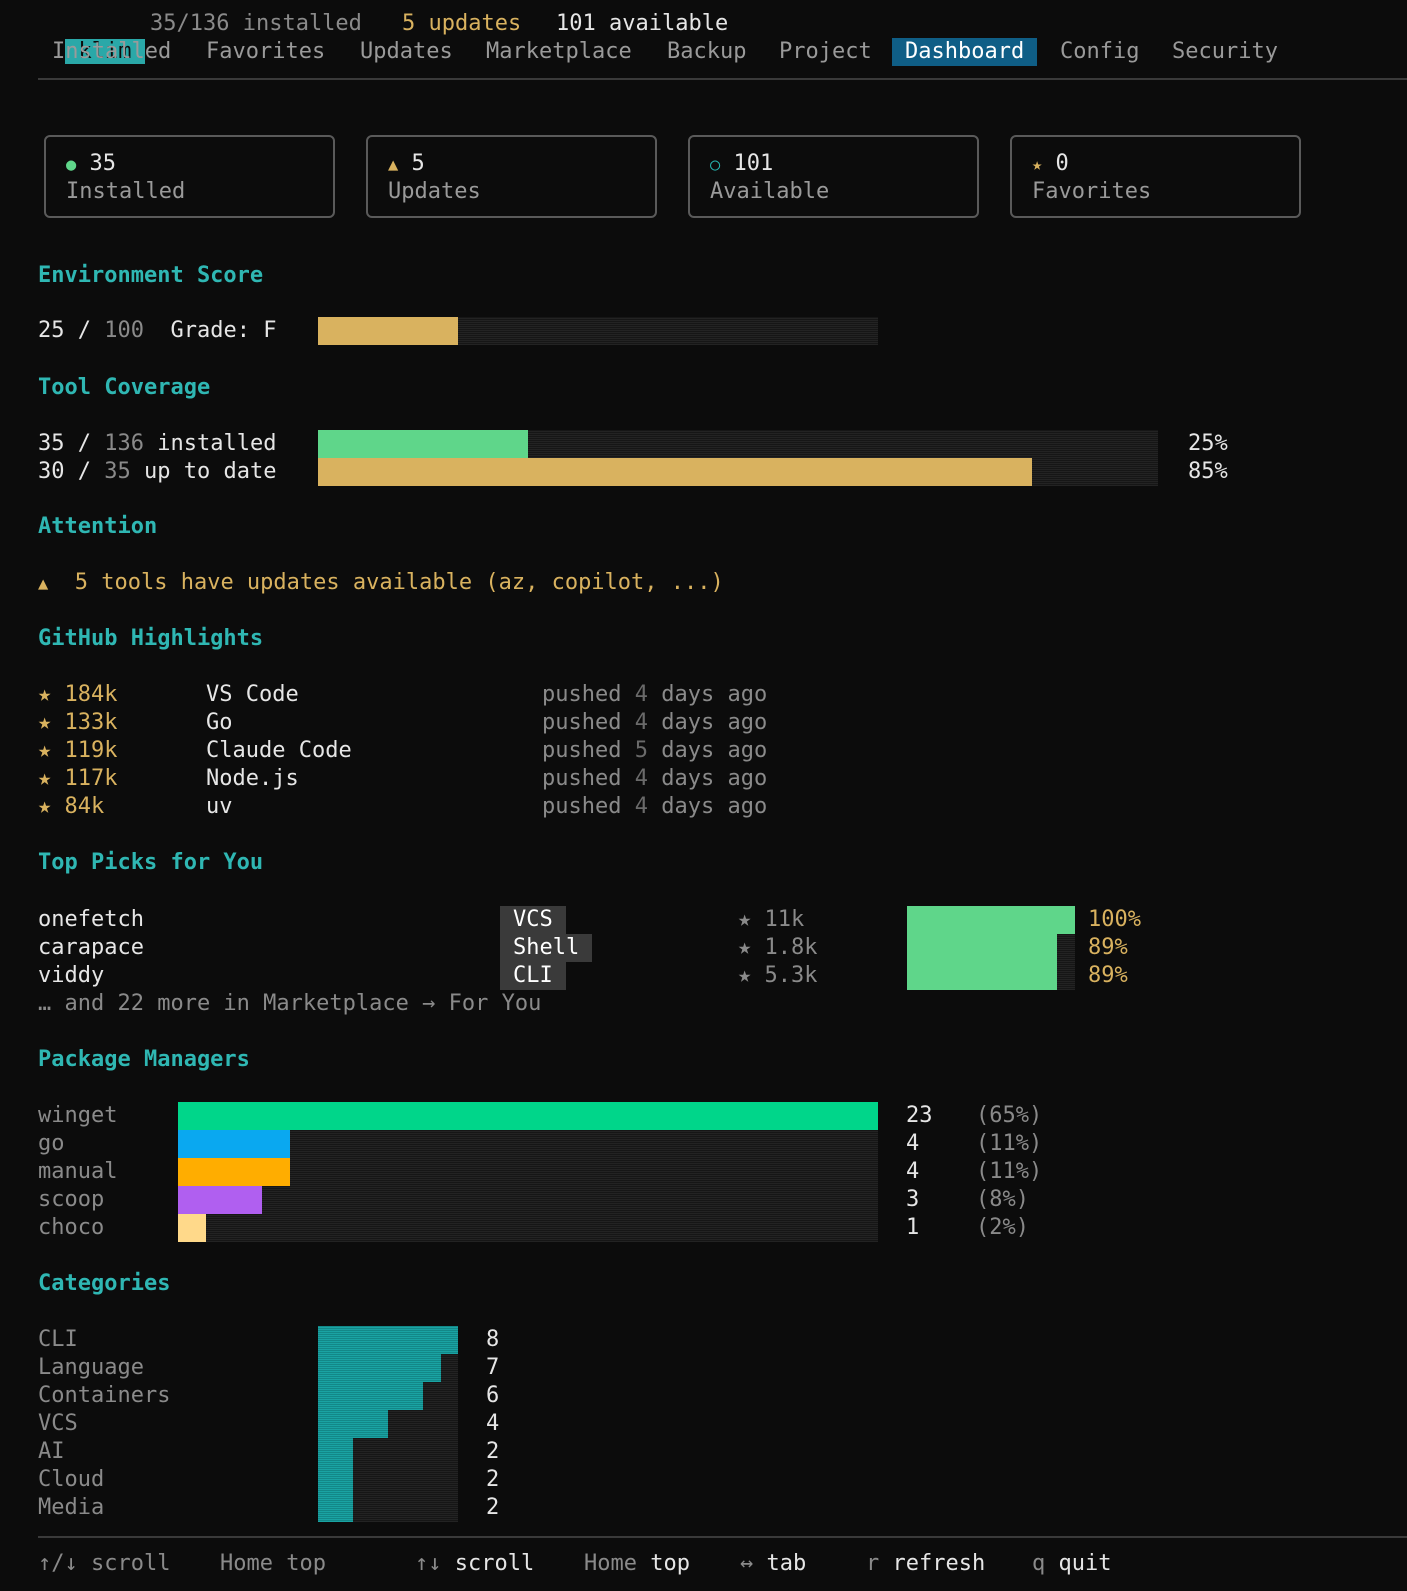 Image resolution: width=1407 pixels, height=1591 pixels. I want to click on category-name: Language, so click(91, 1367).